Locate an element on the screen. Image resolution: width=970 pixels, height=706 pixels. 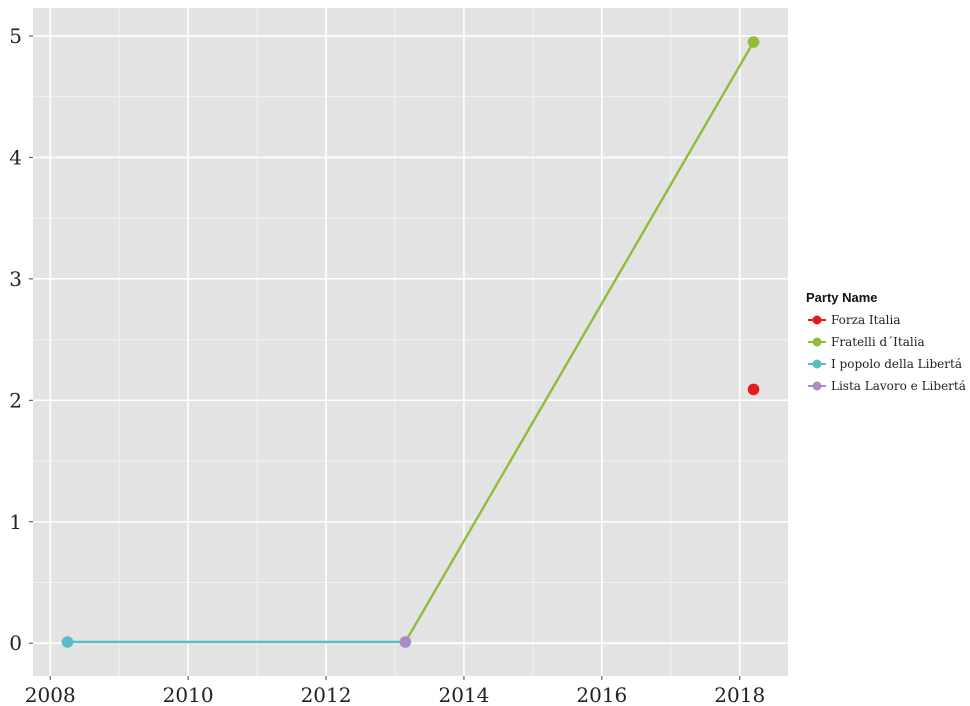
legend-label: I popolo della Libertá is located at coordinates (896, 364).